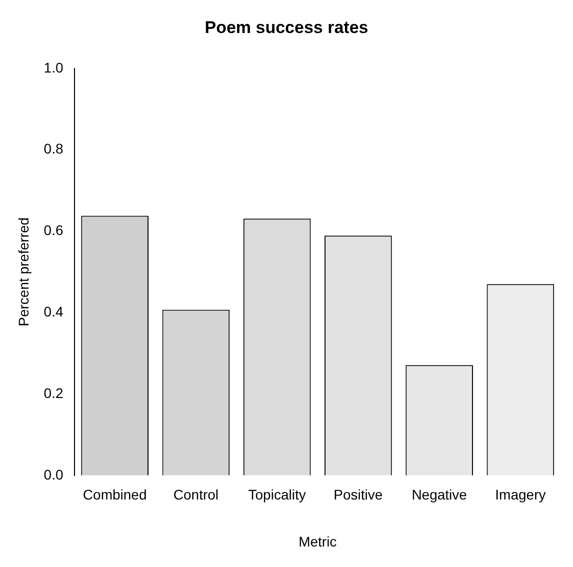 This screenshot has width=573, height=567. I want to click on y-tick-label: 0.0, so click(54, 474).